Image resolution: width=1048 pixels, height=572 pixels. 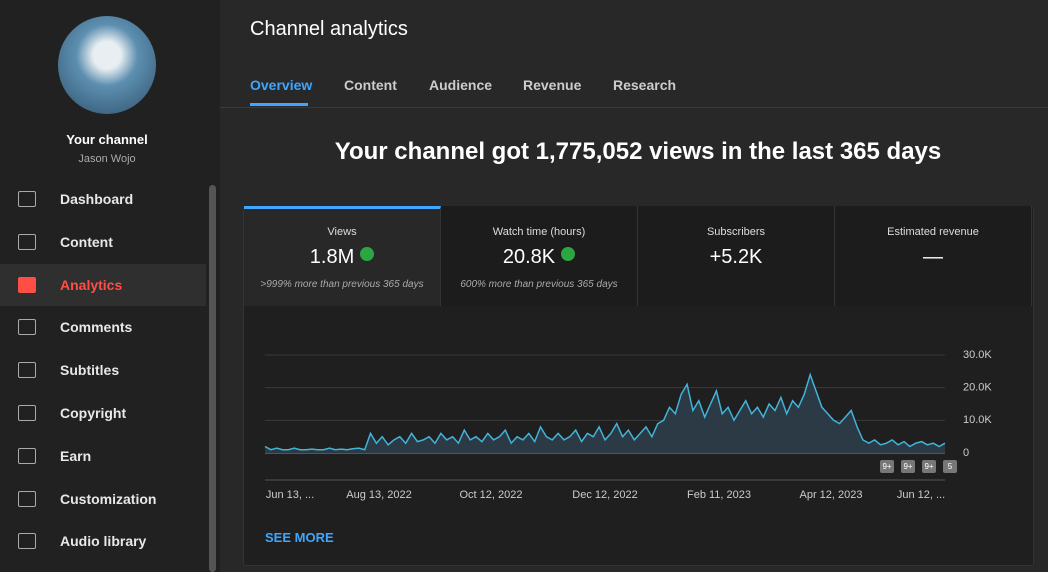 What do you see at coordinates (378, 495) in the screenshot?
I see `x-tick-label: Aug 13, 2022` at bounding box center [378, 495].